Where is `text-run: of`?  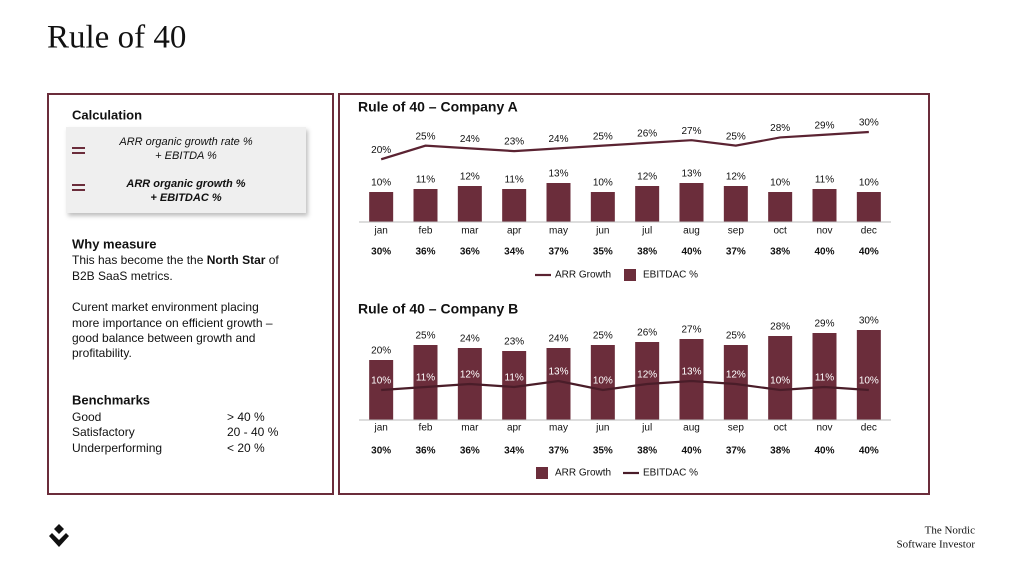 text-run: of is located at coordinates (272, 260).